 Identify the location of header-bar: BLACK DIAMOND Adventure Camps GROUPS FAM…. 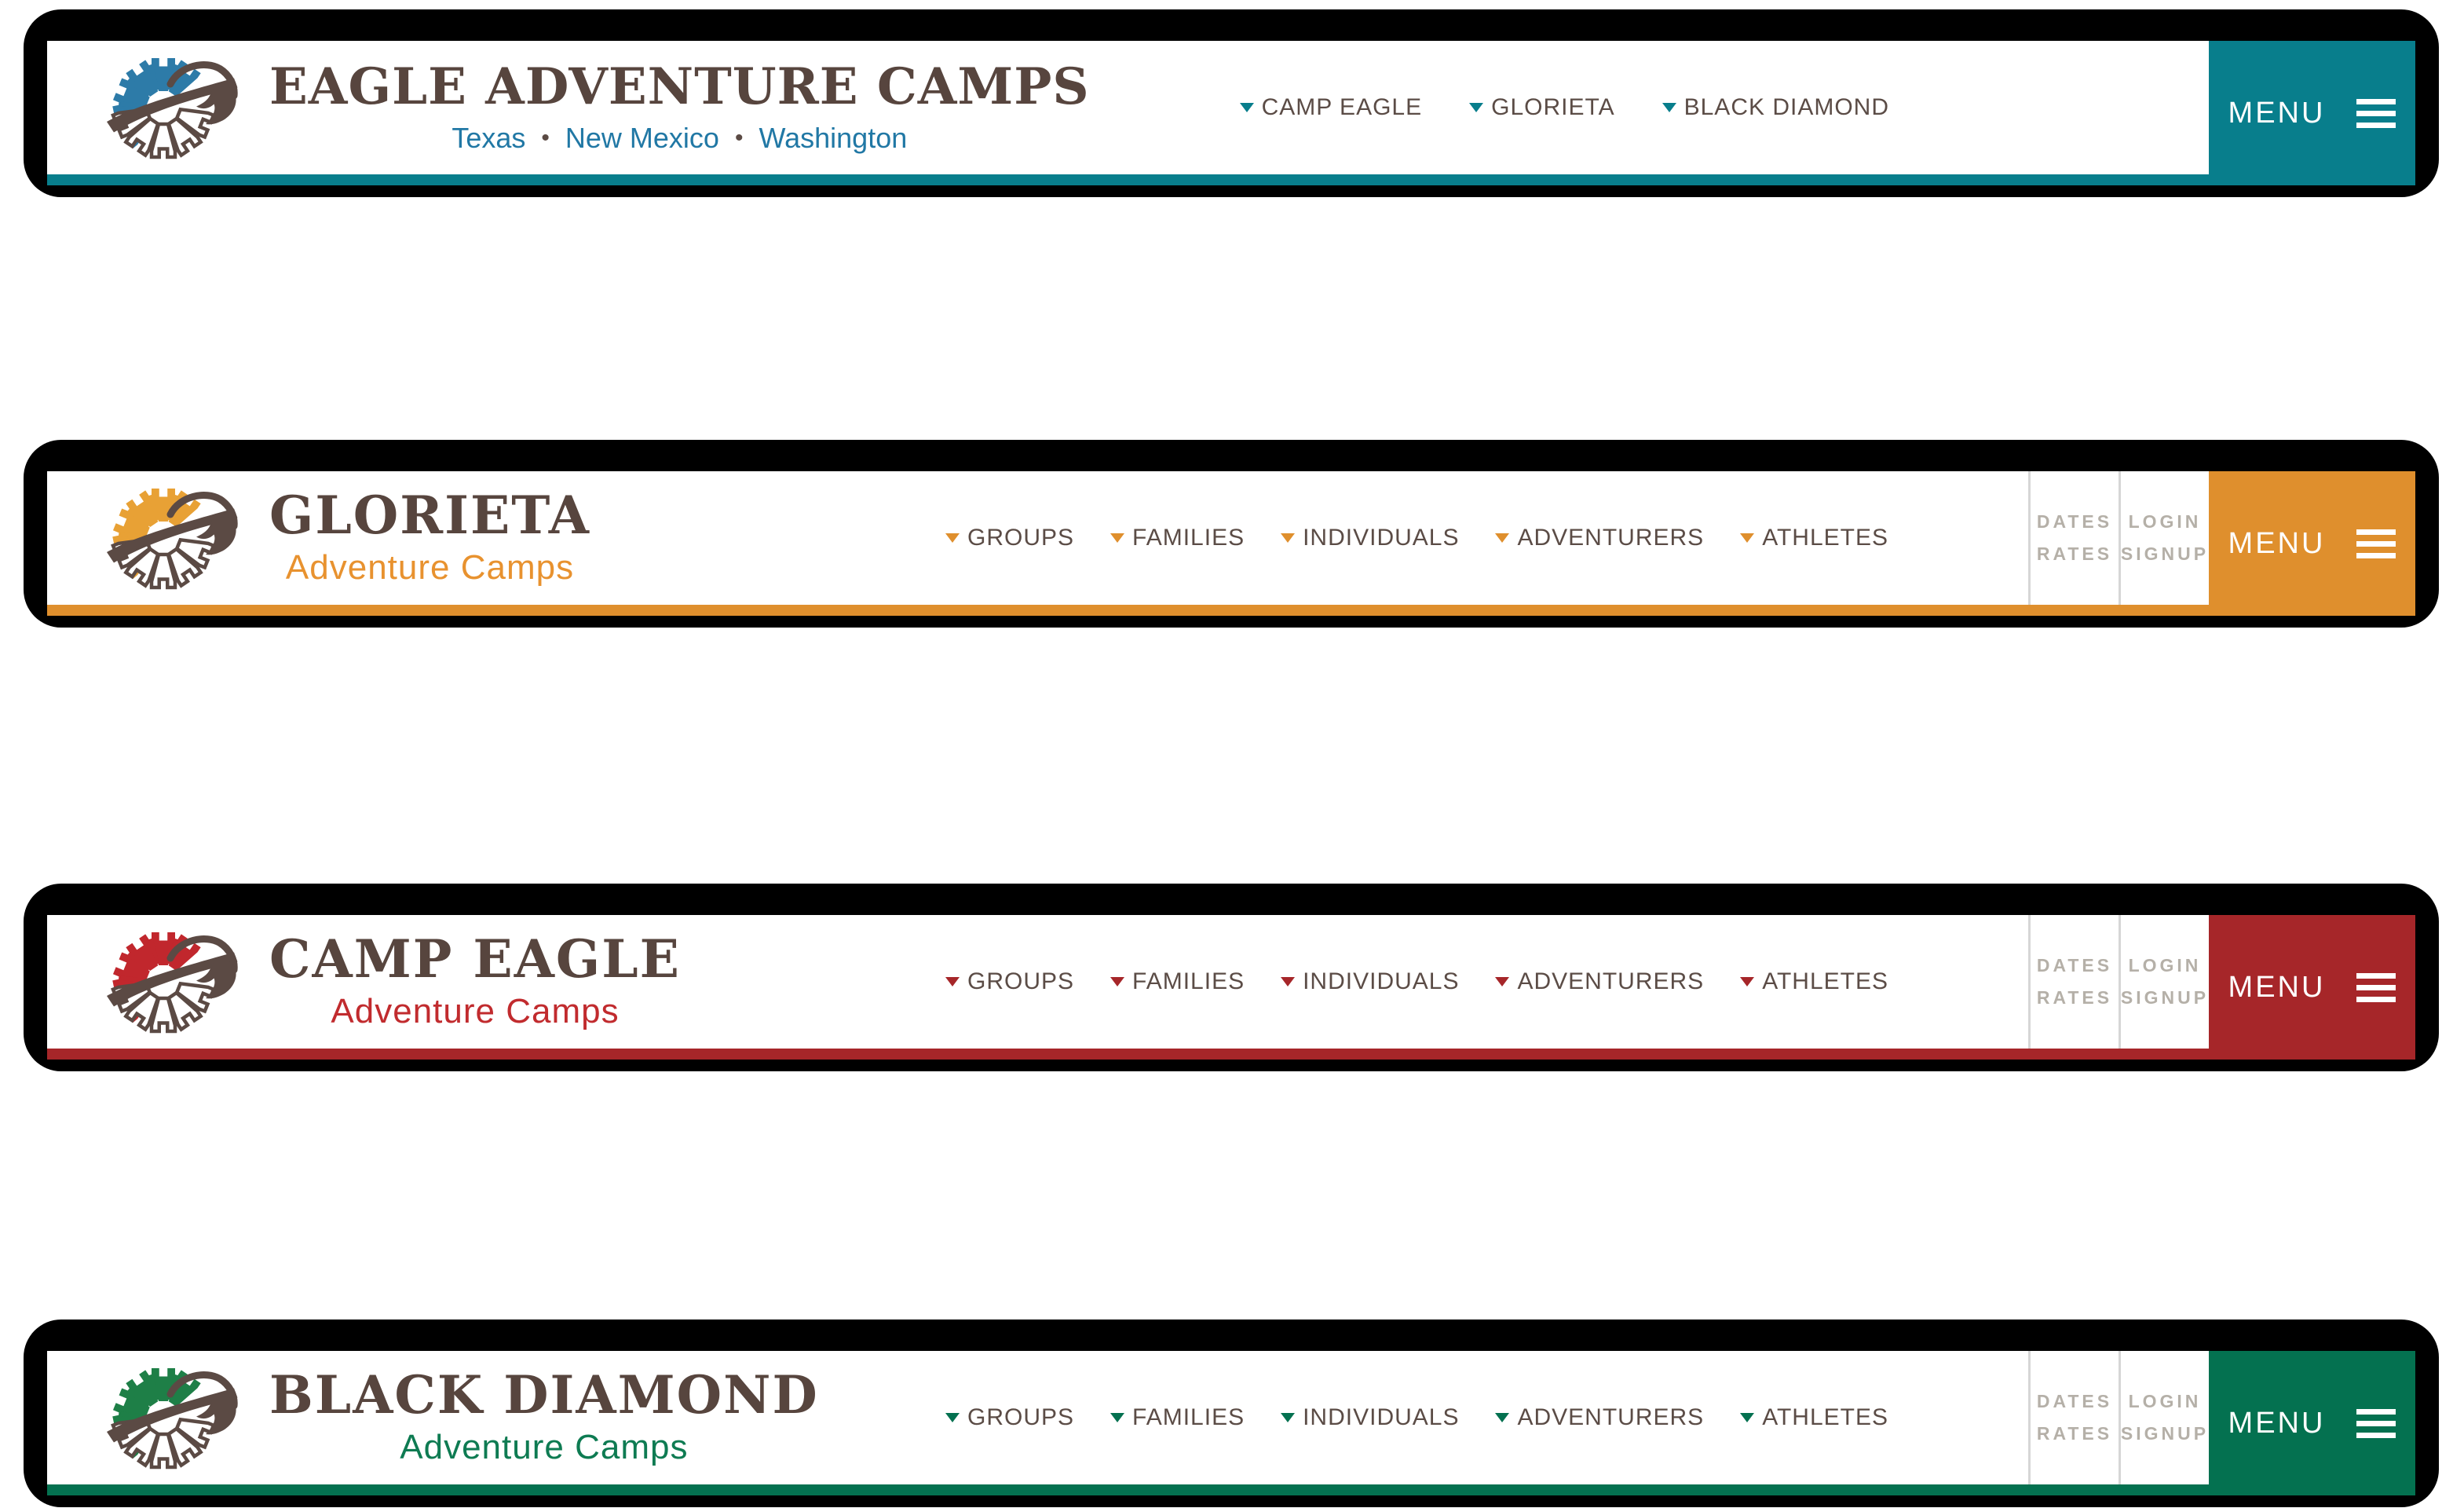
(1231, 1423).